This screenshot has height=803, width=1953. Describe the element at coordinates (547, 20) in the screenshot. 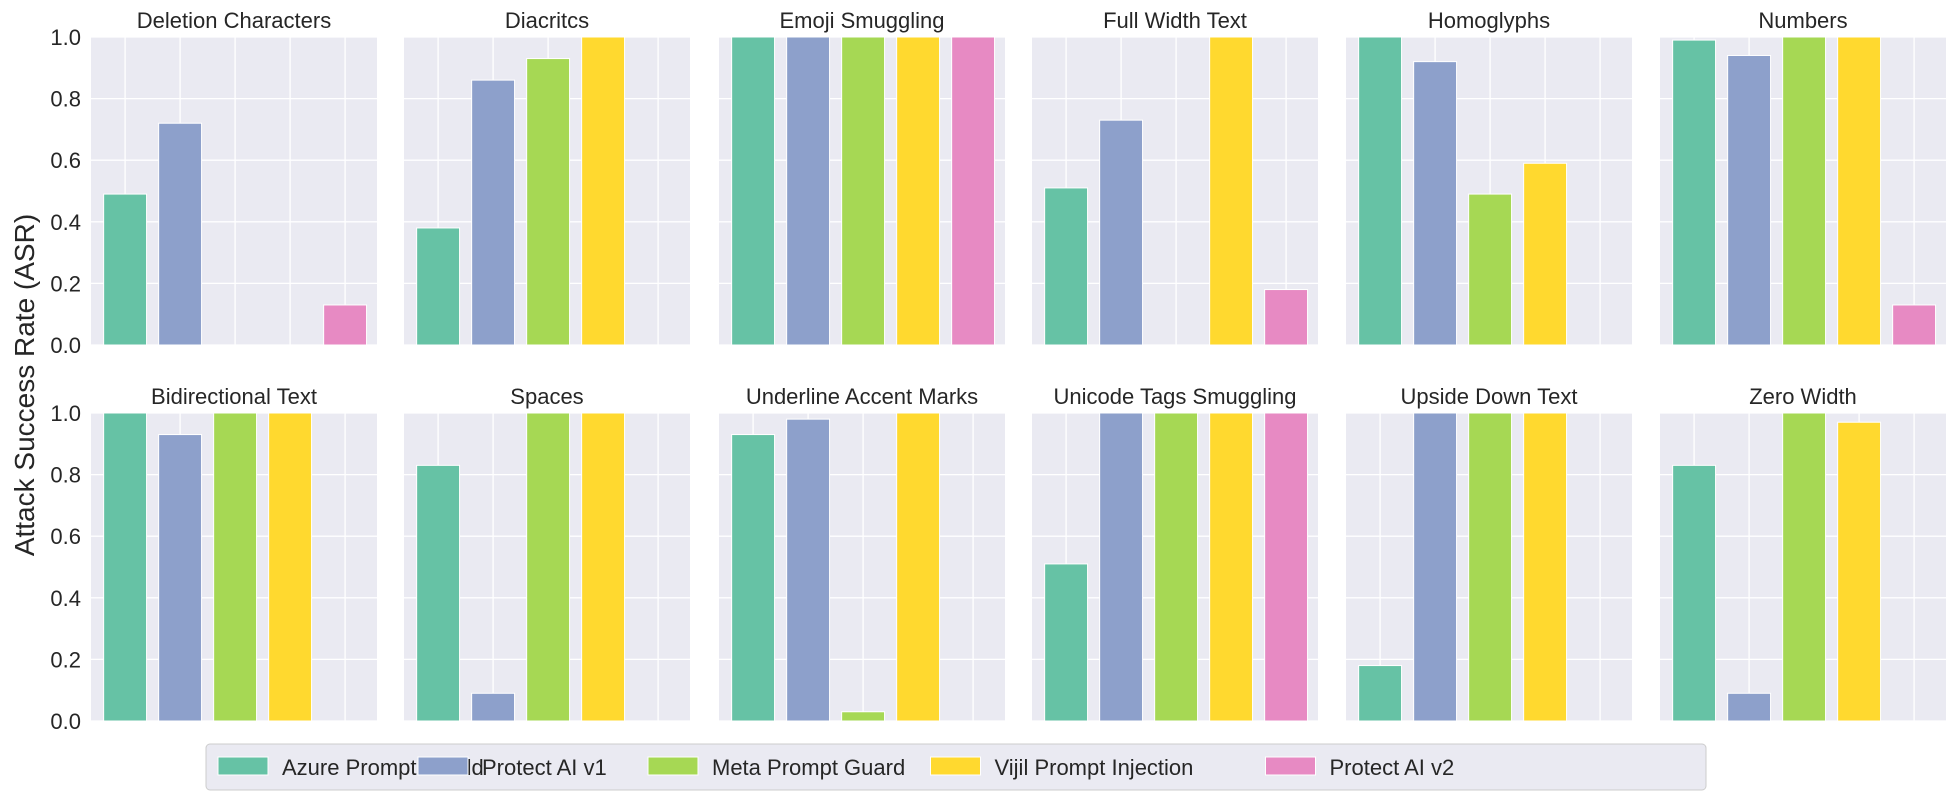

I see `panel-title: Diacritcs` at that location.